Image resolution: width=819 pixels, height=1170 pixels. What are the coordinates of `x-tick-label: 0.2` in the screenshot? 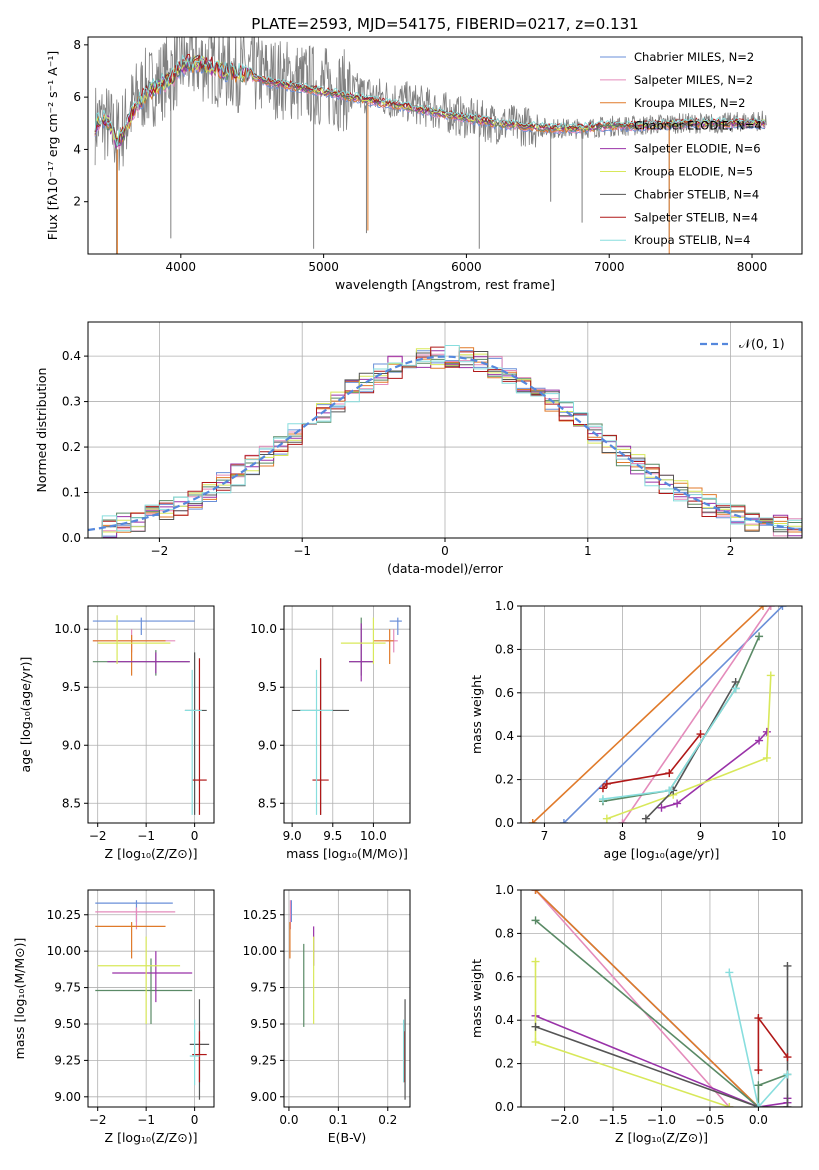 It's located at (387, 1120).